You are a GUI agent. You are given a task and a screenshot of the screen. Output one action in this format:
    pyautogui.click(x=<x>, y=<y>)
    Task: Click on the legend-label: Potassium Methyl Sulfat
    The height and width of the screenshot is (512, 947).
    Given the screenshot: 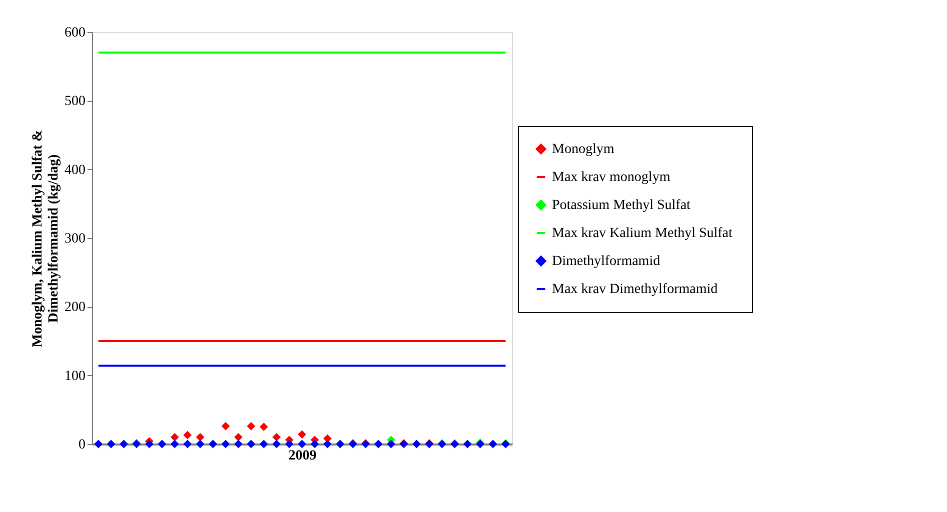 What is the action you would take?
    pyautogui.click(x=621, y=205)
    